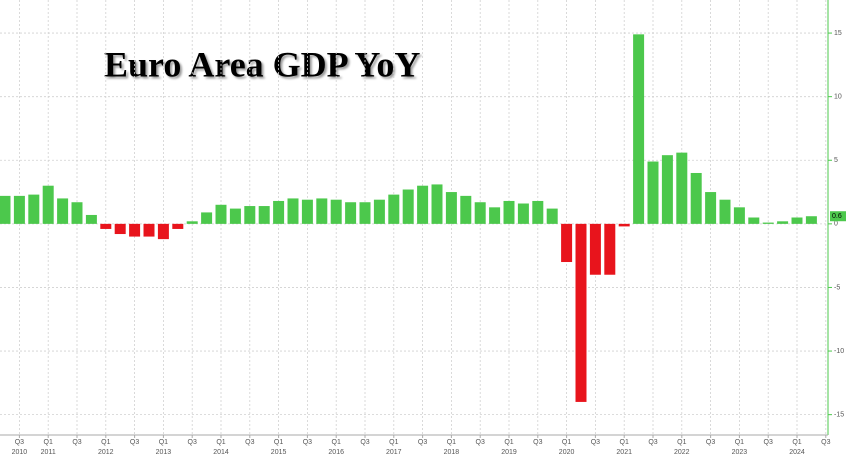 This screenshot has height=462, width=848. What do you see at coordinates (740, 452) in the screenshot?
I see `x-group-label: 2023` at bounding box center [740, 452].